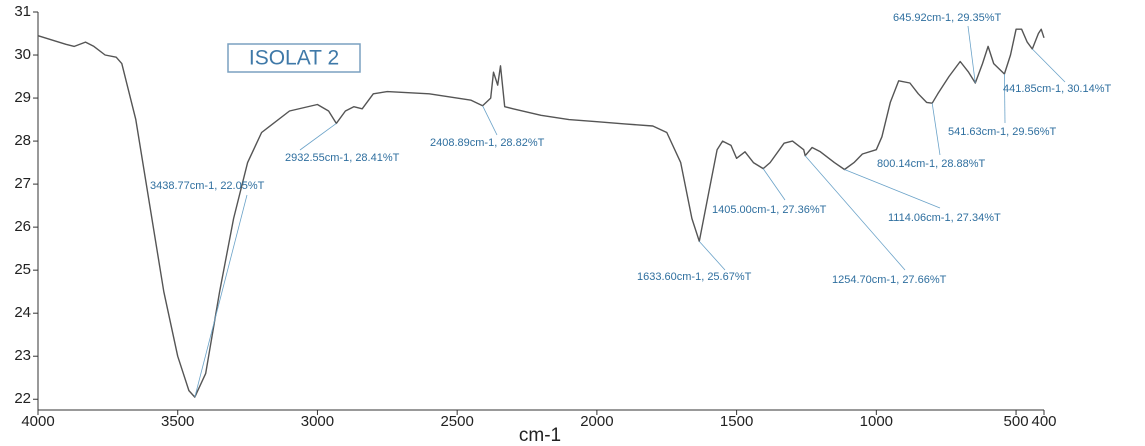 The height and width of the screenshot is (446, 1145). Describe the element at coordinates (22, 140) in the screenshot. I see `y-tick-label: 28` at that location.